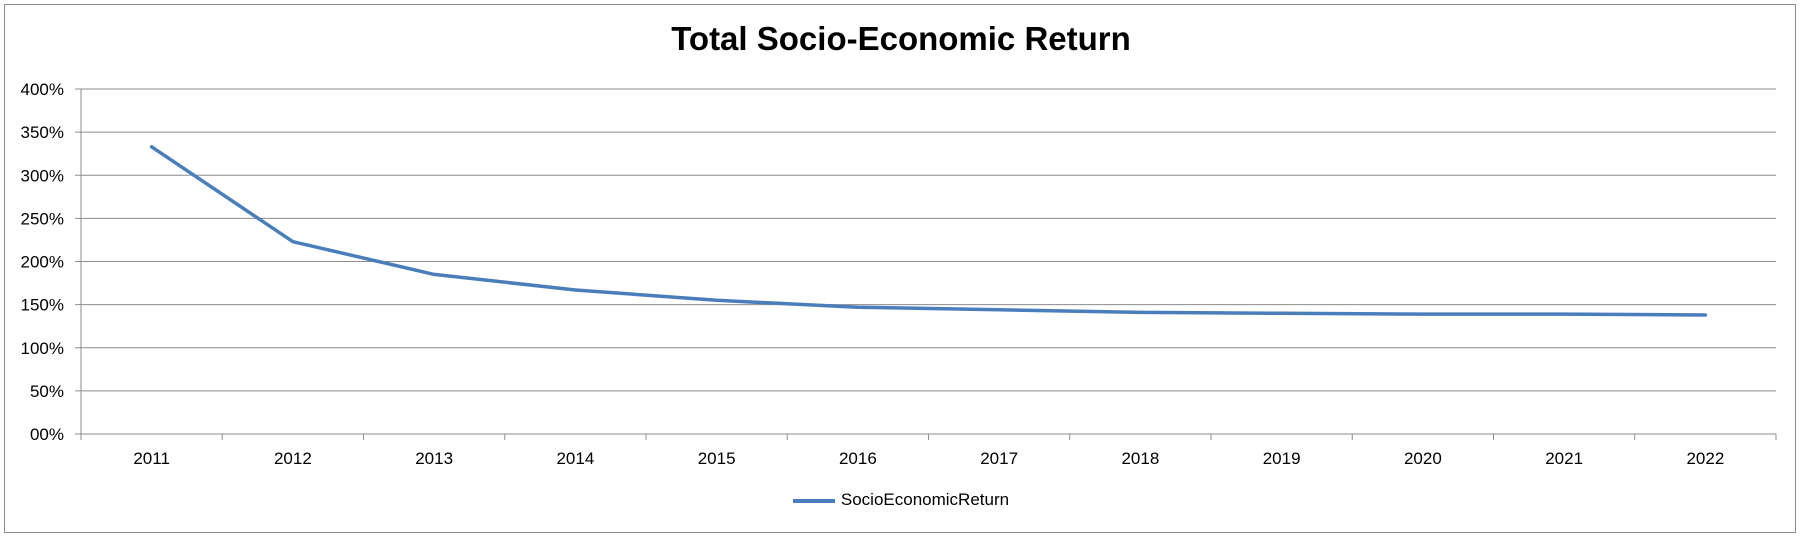 The image size is (1802, 539). What do you see at coordinates (901, 38) in the screenshot?
I see `chart-title: Total Socio-Economic Return` at bounding box center [901, 38].